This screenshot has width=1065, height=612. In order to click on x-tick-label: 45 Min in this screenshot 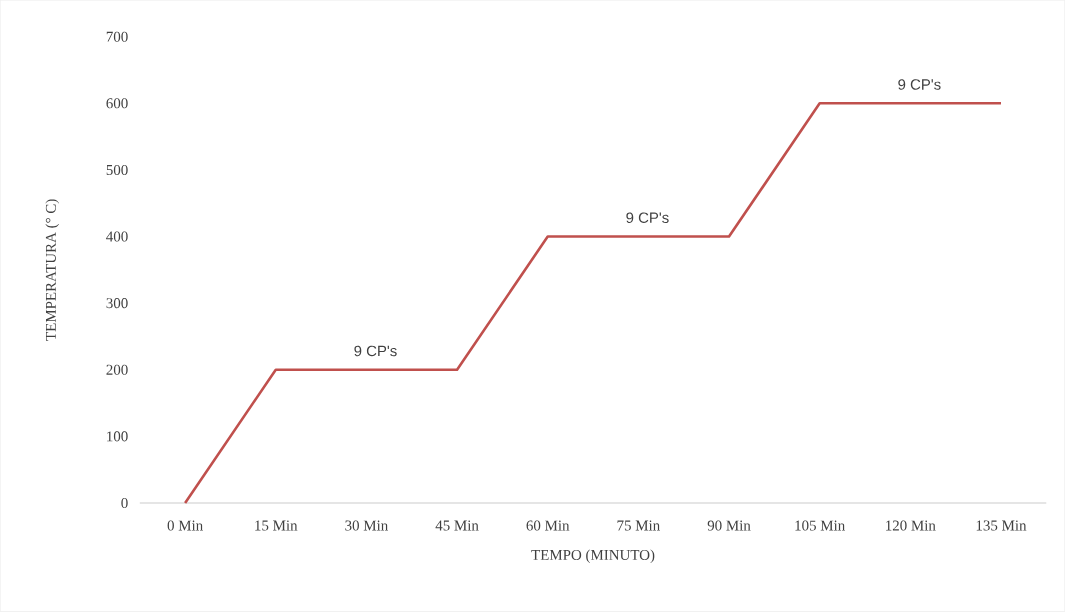, I will do `click(457, 525)`.